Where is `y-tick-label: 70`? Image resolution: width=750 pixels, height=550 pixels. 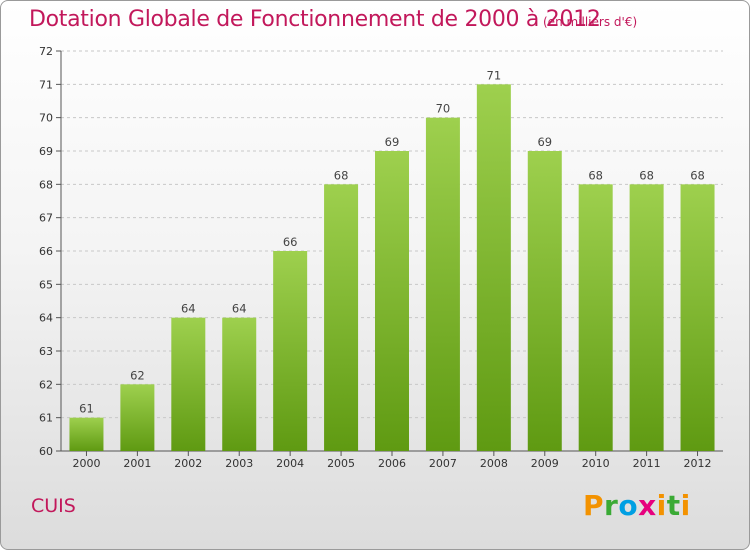 y-tick-label: 70 is located at coordinates (46, 118).